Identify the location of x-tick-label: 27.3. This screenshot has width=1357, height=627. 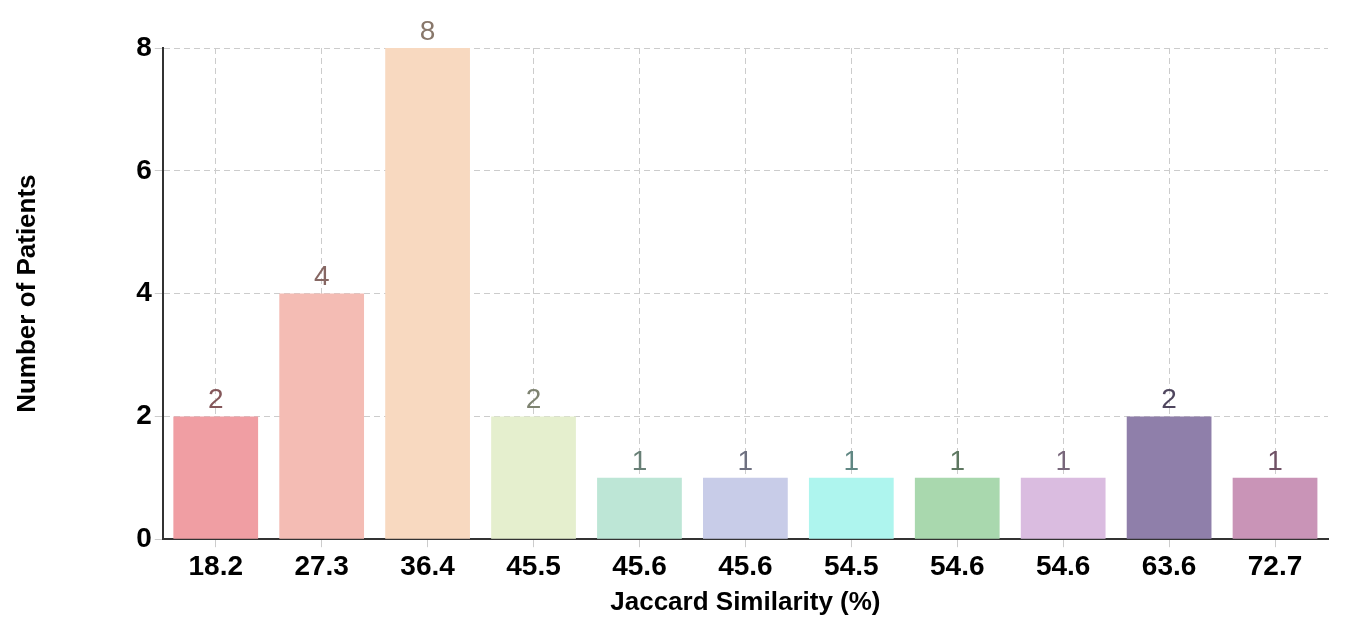
(321, 565).